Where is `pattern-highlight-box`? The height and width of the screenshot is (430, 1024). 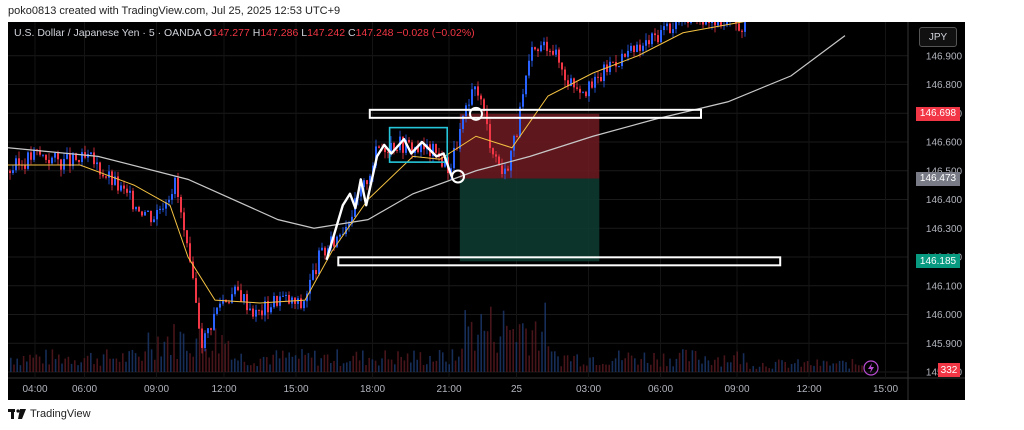 pattern-highlight-box is located at coordinates (418, 144).